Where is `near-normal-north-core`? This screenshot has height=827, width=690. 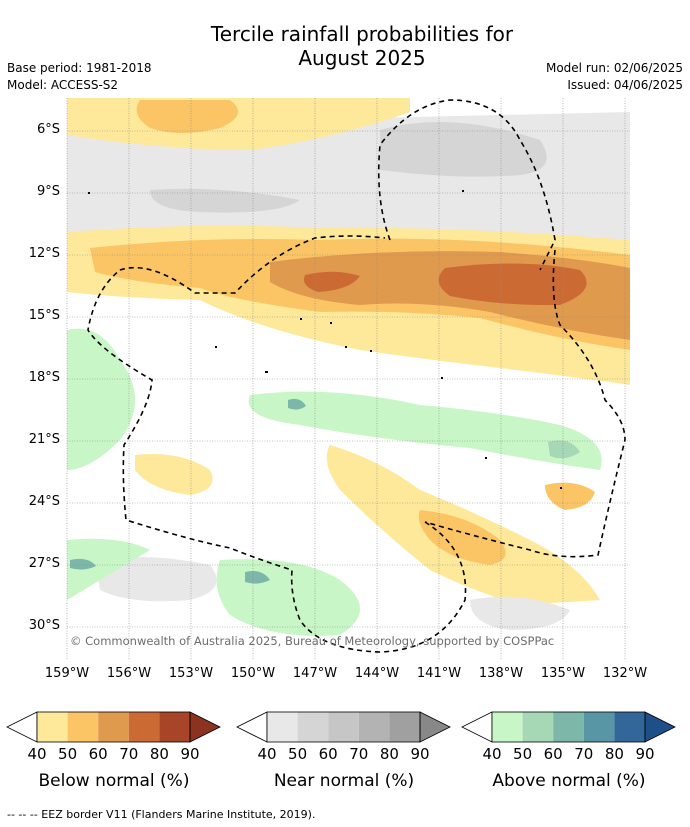
near-normal-north-core is located at coordinates (463, 149).